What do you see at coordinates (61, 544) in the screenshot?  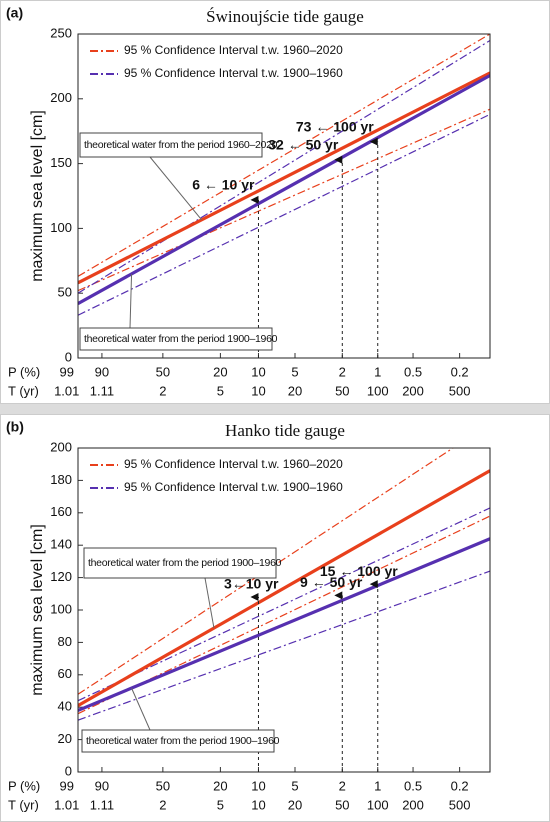 I see `y-tick-label: 140` at bounding box center [61, 544].